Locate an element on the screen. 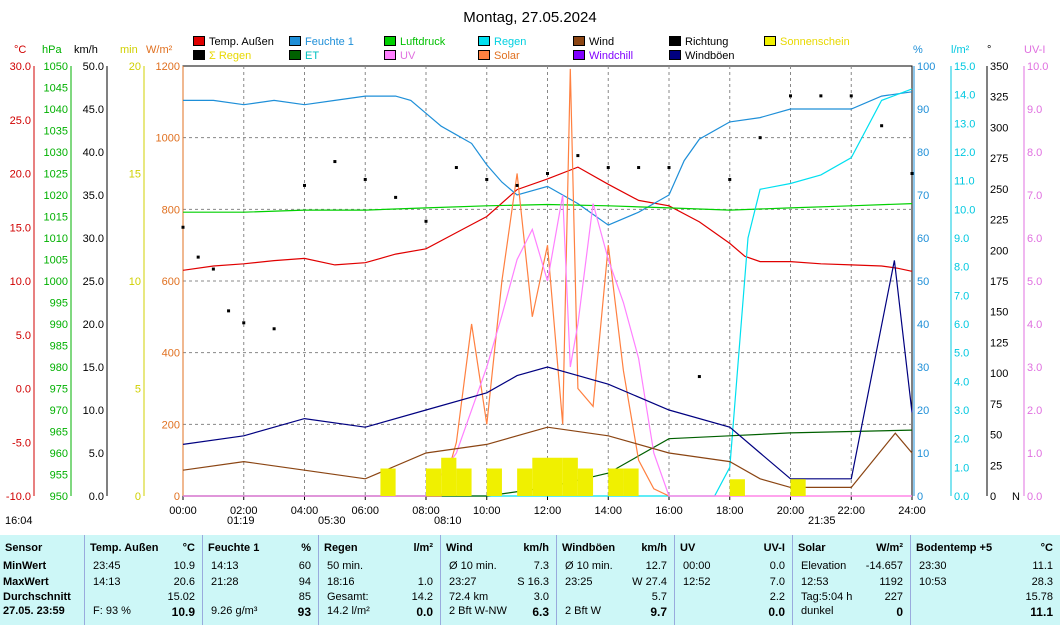 Image resolution: width=1060 pixels, height=625 pixels. y-tick-label: 80 is located at coordinates (923, 153).